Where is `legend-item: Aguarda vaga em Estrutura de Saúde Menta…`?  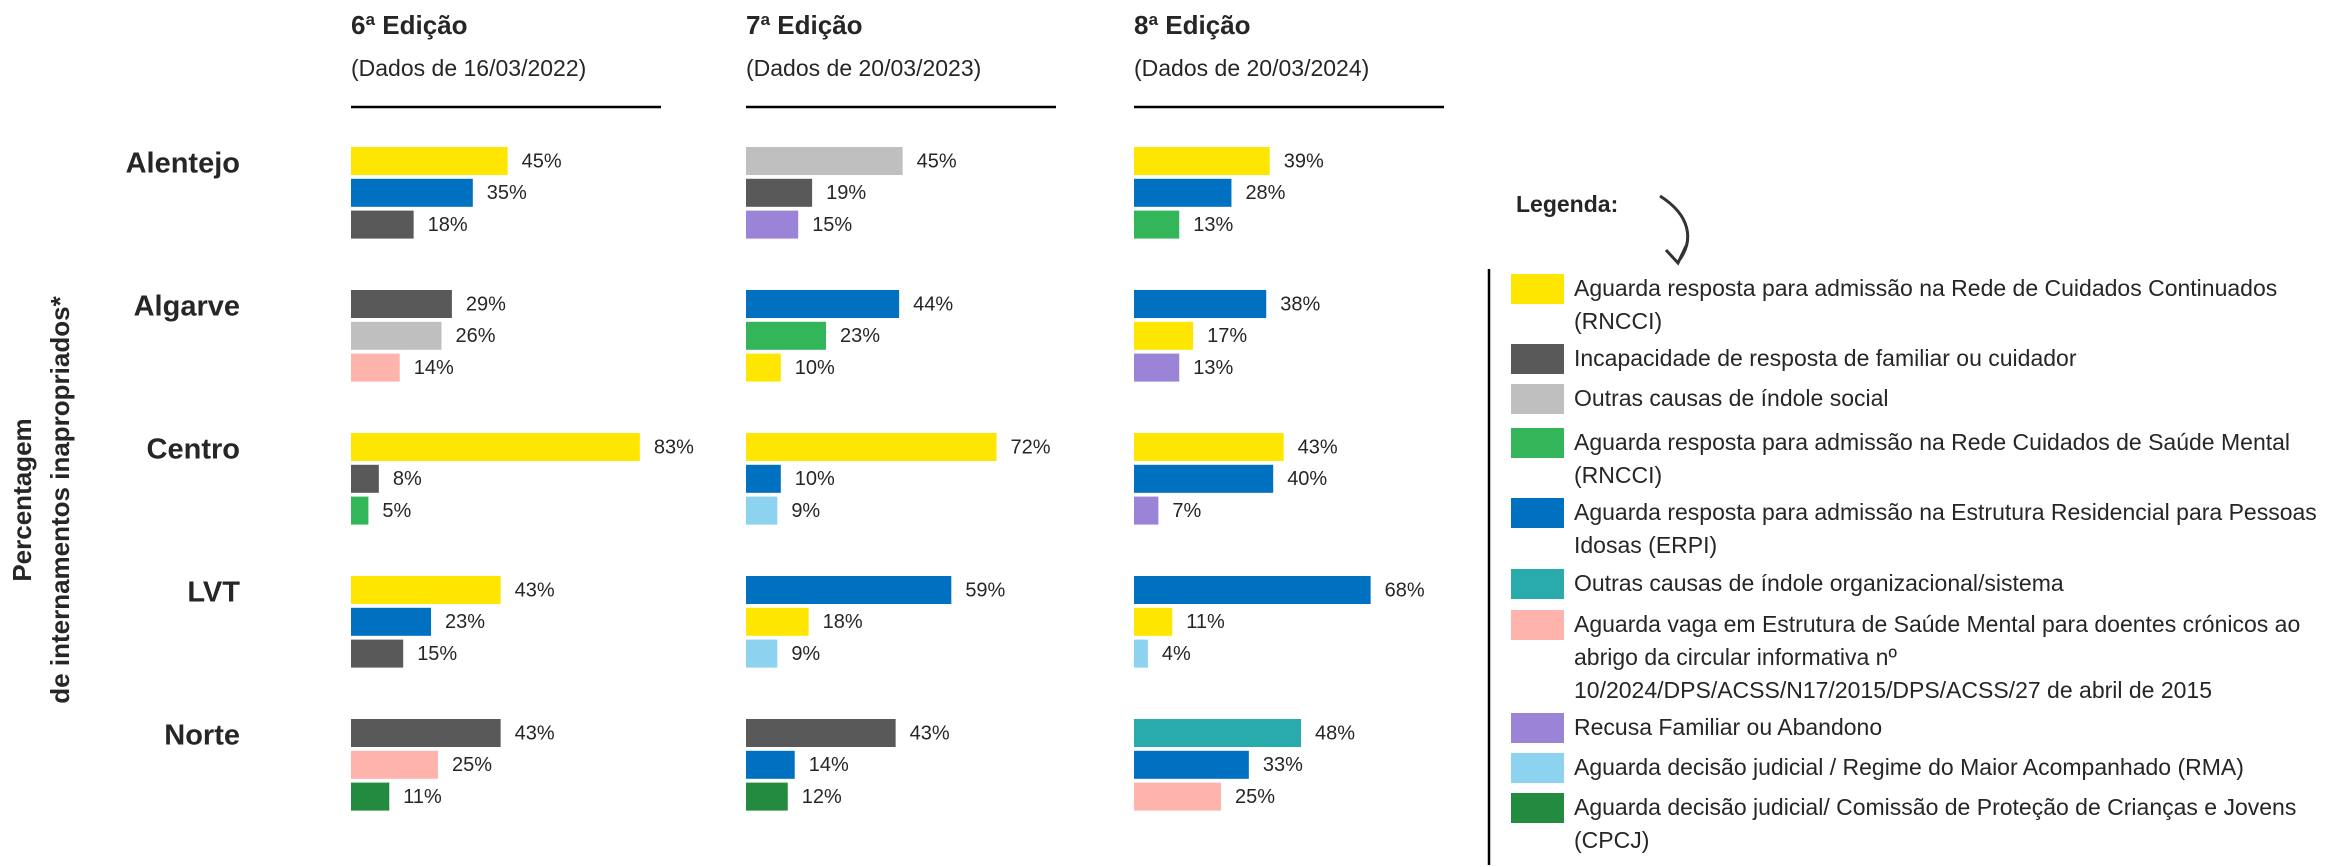 legend-item: Aguarda vaga em Estrutura de Saúde Menta… is located at coordinates (1922, 658).